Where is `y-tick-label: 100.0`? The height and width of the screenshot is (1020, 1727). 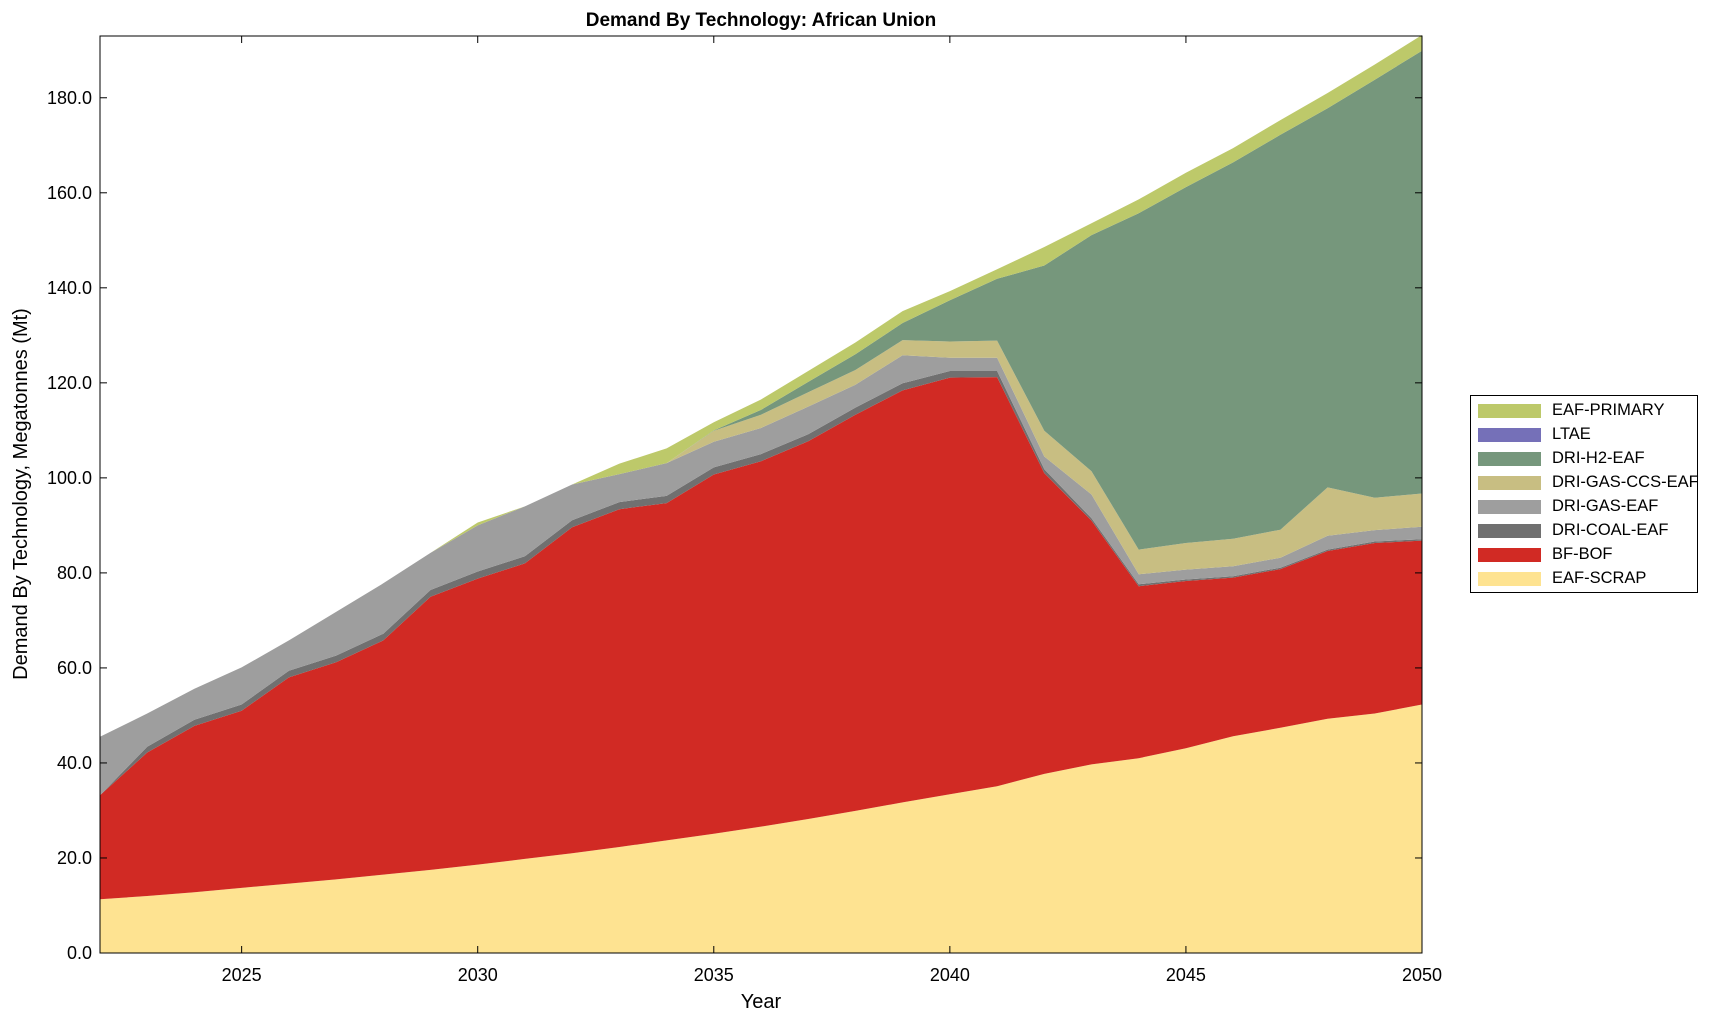 y-tick-label: 100.0 is located at coordinates (69, 478).